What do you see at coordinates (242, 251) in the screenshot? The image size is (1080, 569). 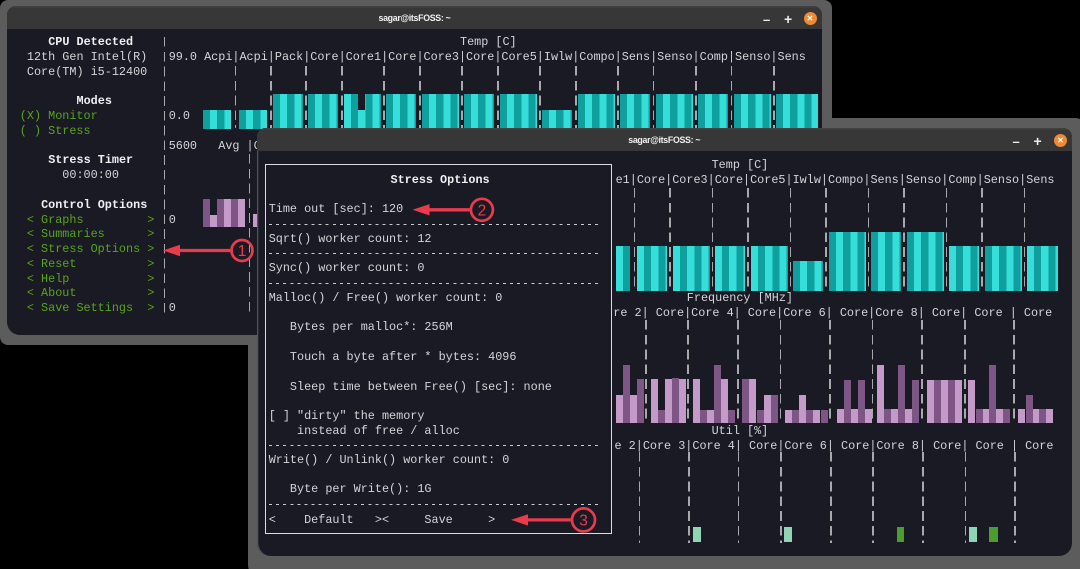 I see `svg-text: 1` at bounding box center [242, 251].